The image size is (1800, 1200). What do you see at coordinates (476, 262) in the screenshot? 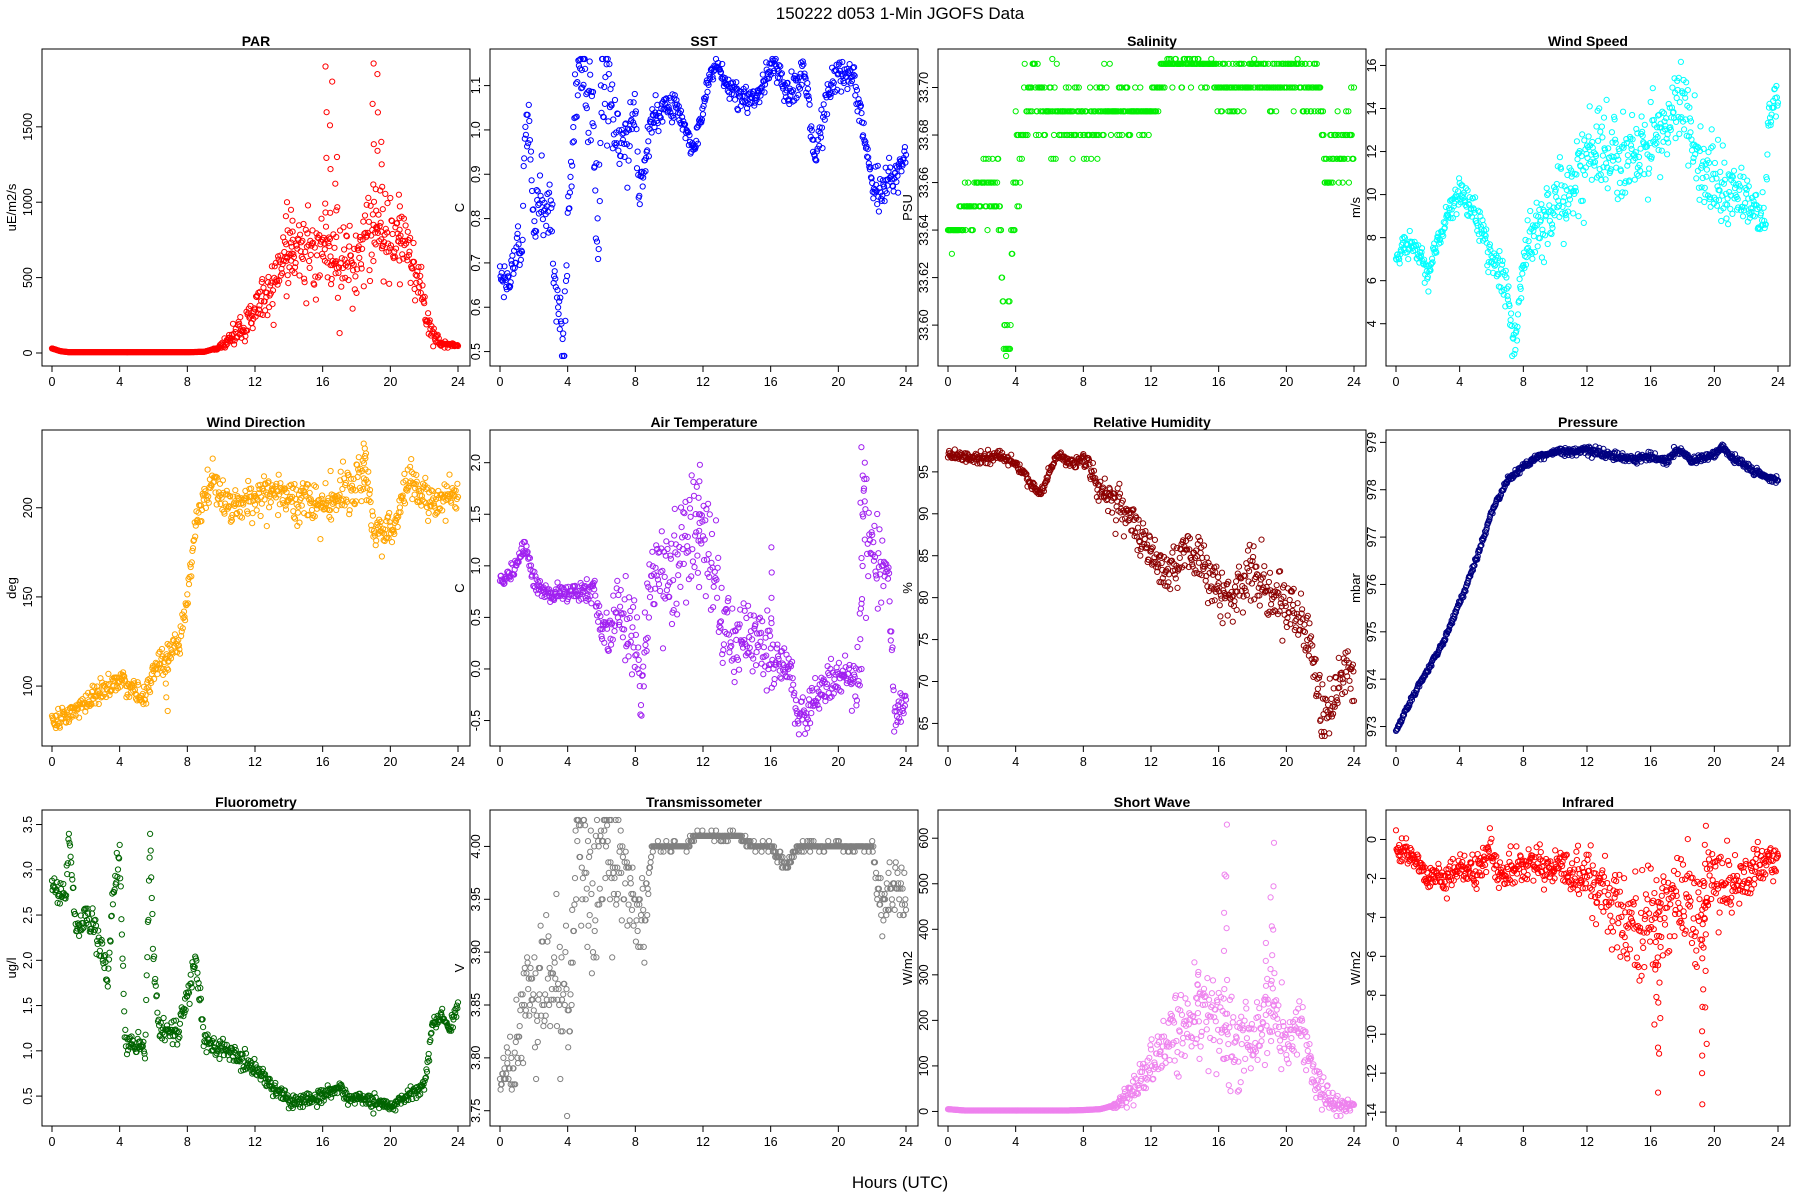
I see `y-tick-label: 0.7` at bounding box center [476, 262].